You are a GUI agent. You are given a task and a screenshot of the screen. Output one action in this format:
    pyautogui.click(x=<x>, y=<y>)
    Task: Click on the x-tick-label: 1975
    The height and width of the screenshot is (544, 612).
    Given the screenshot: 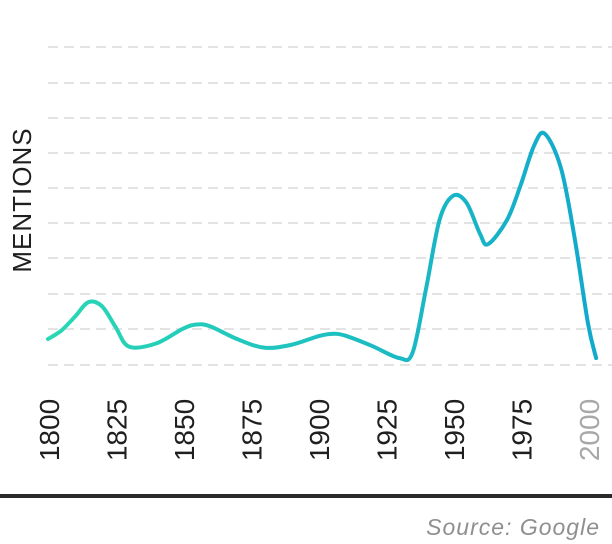 What is the action you would take?
    pyautogui.click(x=522, y=430)
    